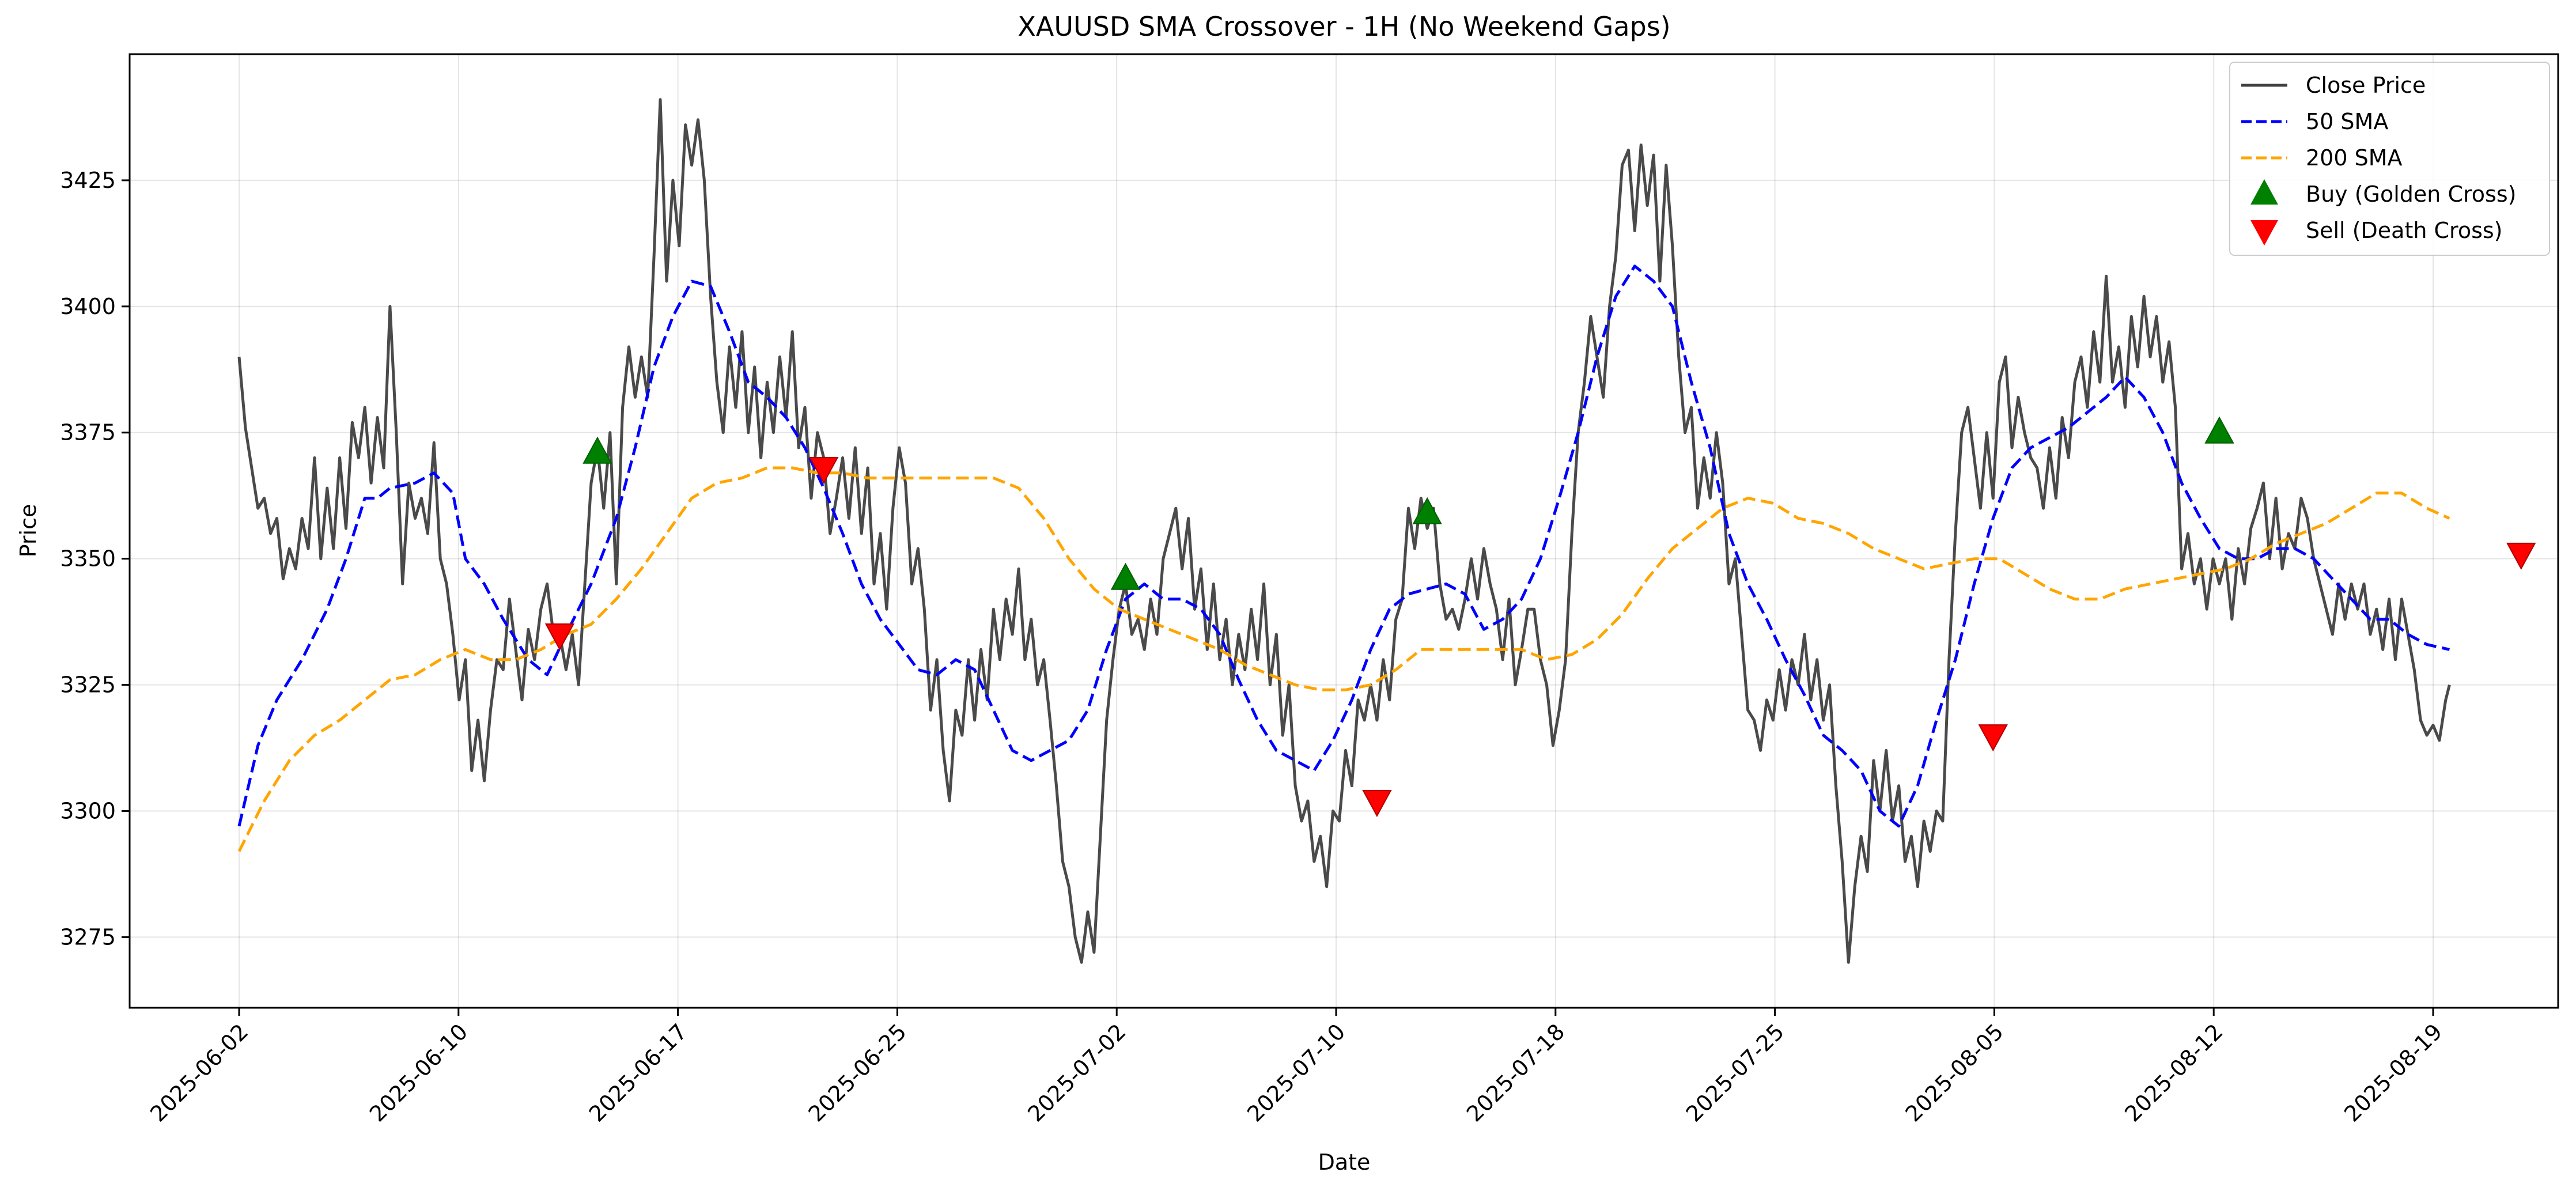 The image size is (2576, 1191). I want to click on y-tick-label: 3300, so click(88, 810).